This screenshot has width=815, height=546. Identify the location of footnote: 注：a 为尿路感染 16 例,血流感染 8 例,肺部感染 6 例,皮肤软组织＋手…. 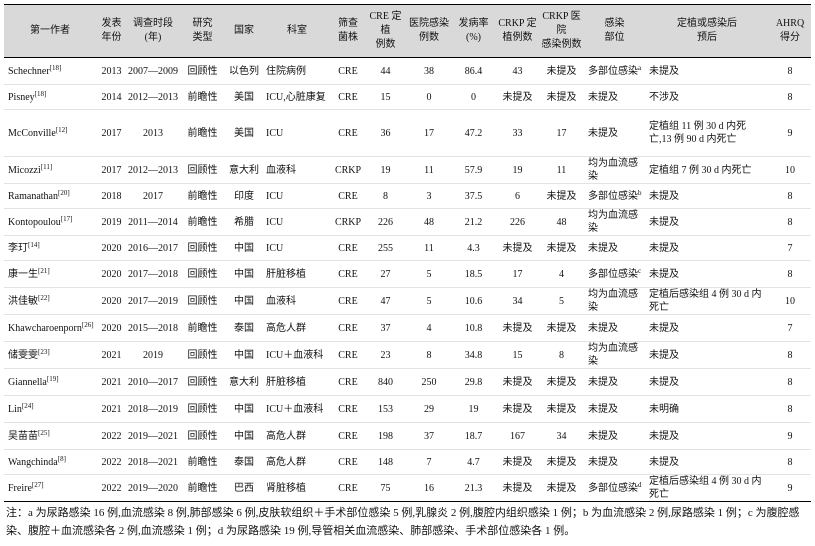
(403, 522).